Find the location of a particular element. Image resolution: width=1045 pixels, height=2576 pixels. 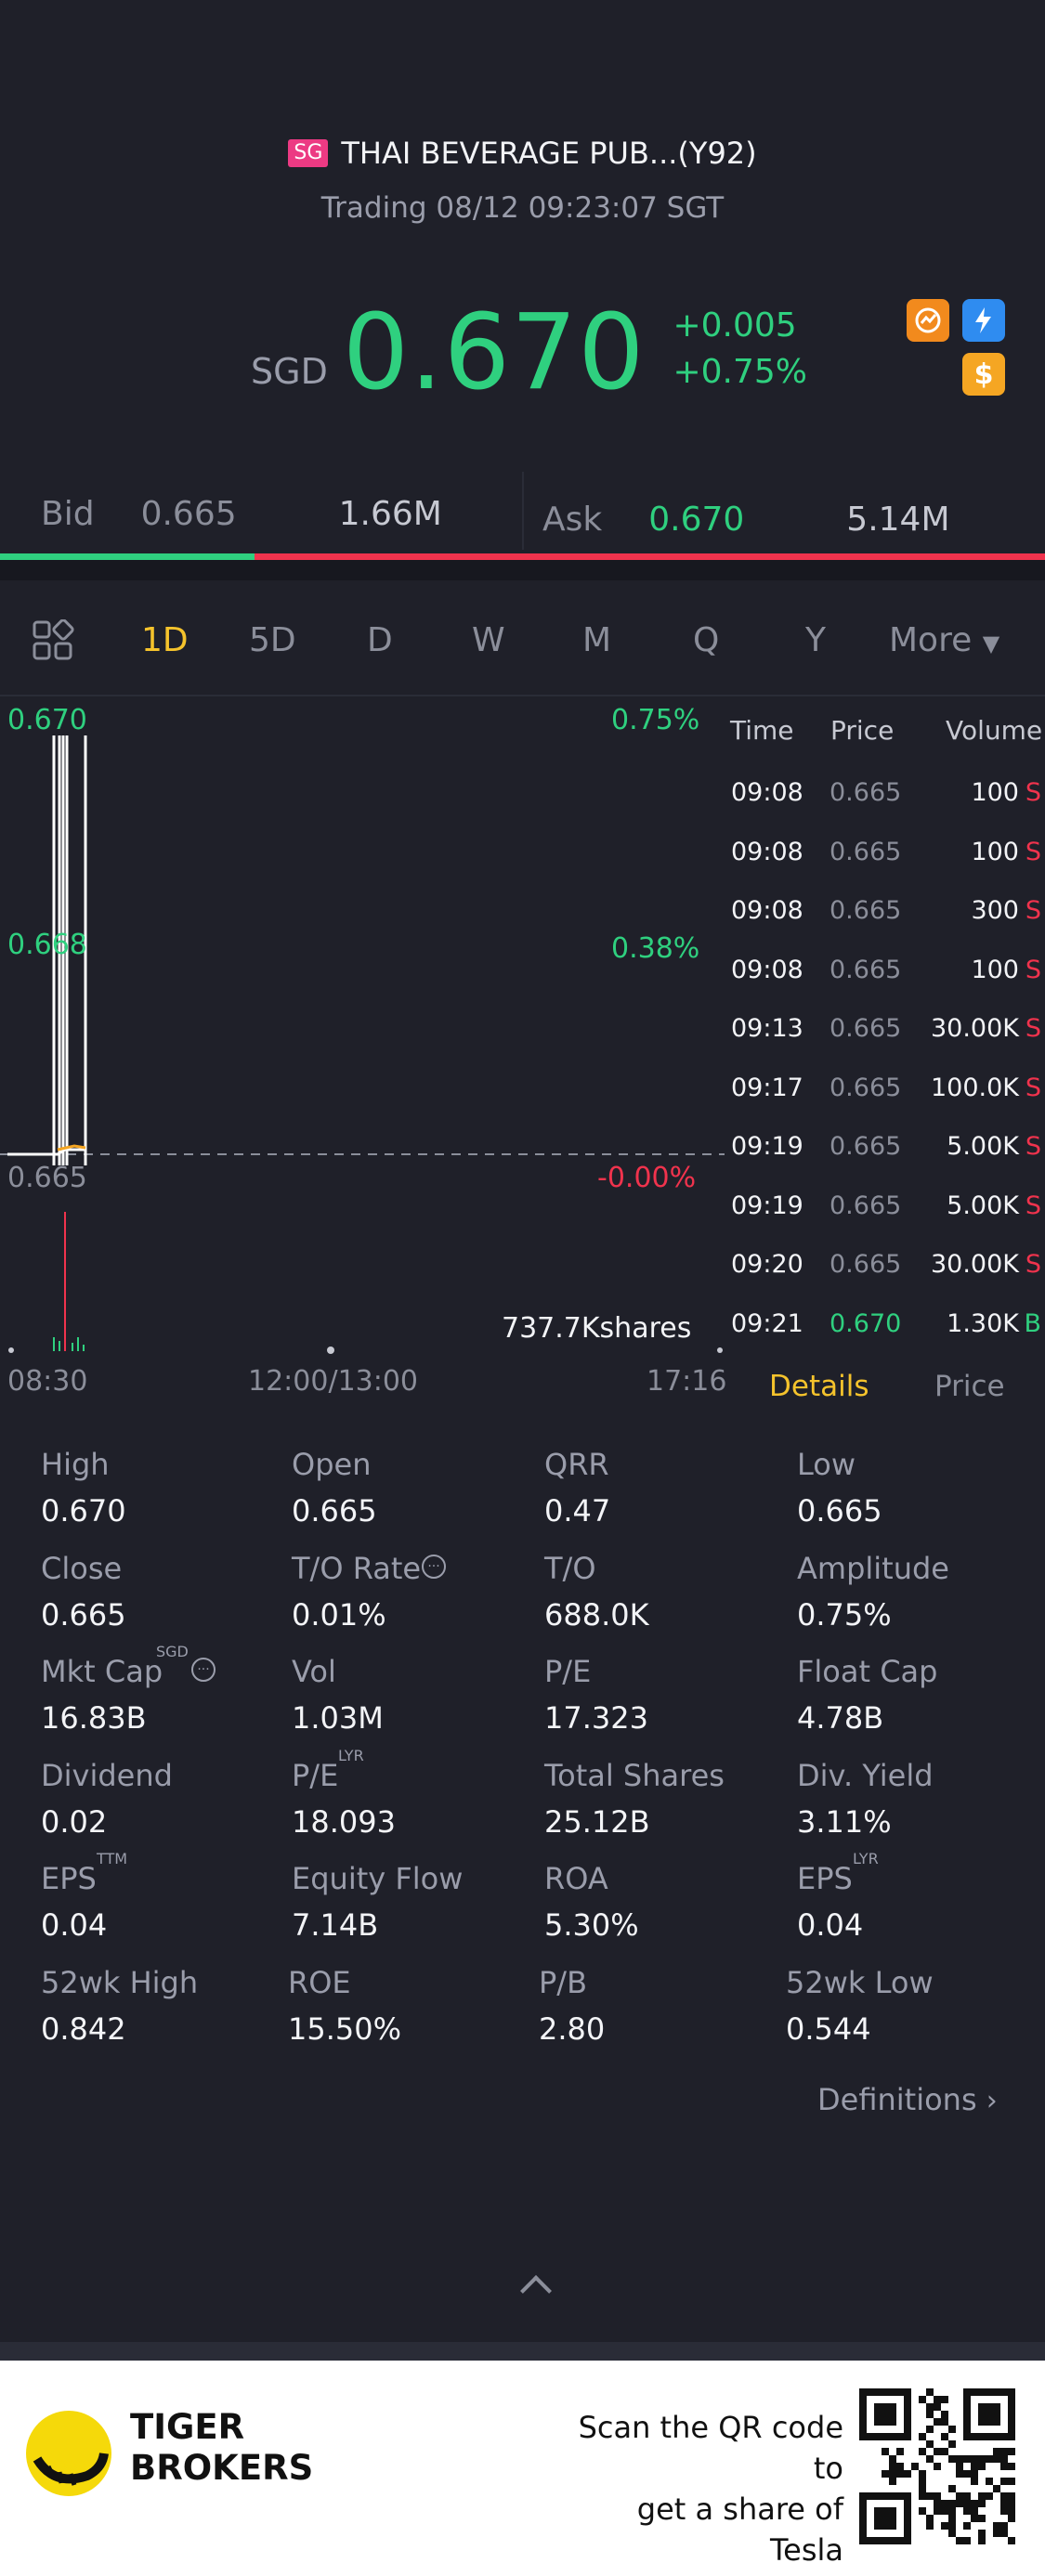

definitions-link: Definitions › is located at coordinates (907, 2099).